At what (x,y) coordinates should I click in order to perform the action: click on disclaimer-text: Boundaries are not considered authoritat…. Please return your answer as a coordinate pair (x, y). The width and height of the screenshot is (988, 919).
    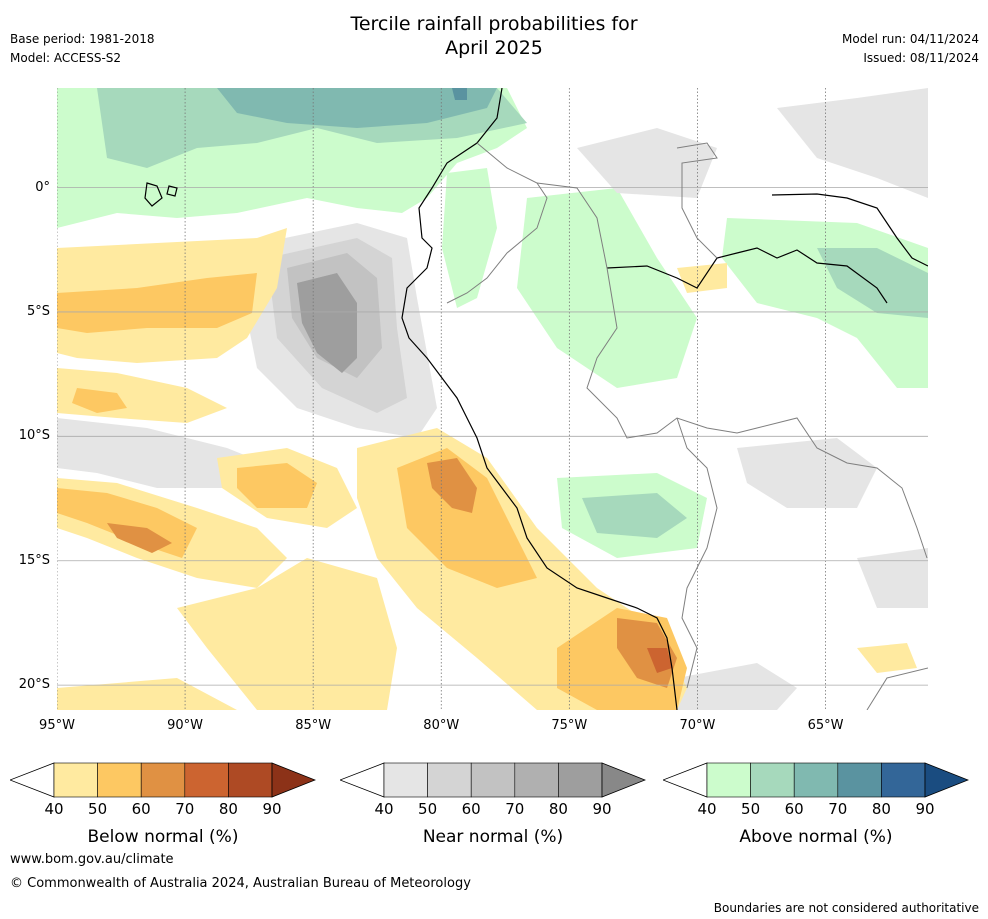
    Looking at the image, I should click on (846, 908).